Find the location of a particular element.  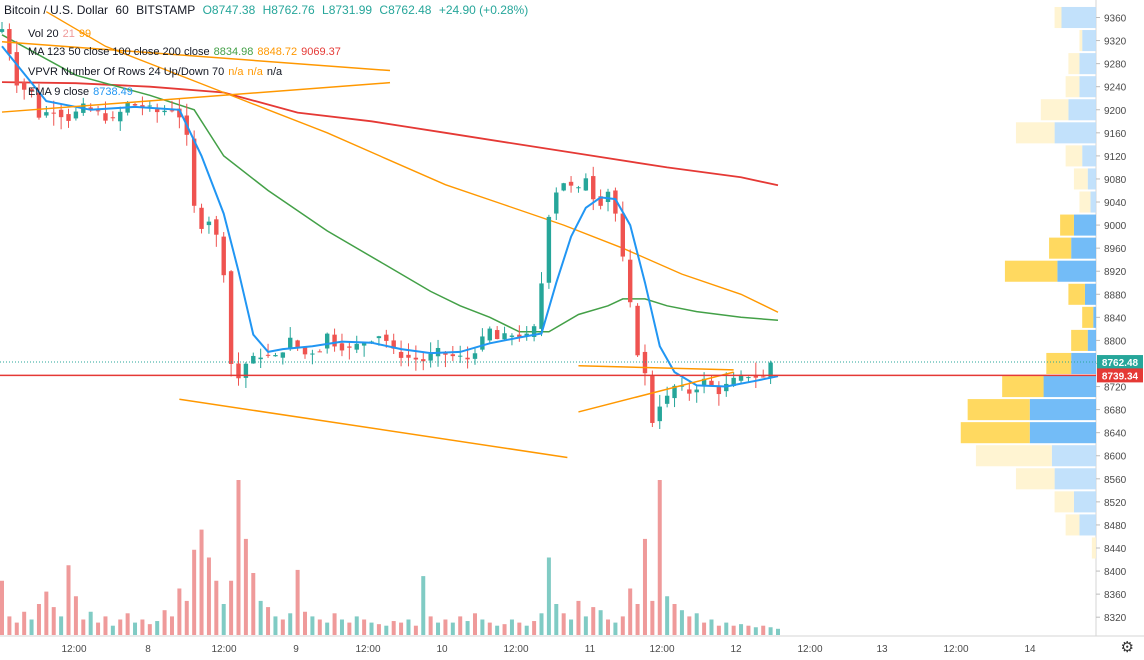

indicator-name: MA 123 50 close 100 close 200 close is located at coordinates (119, 52).